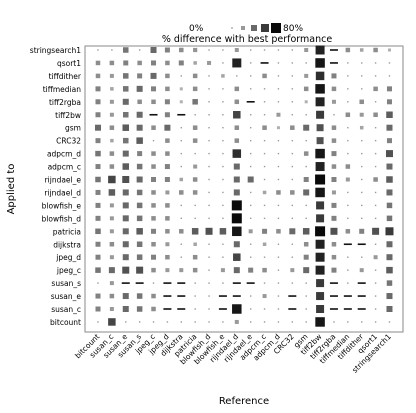 The image size is (416, 413). What do you see at coordinates (256, 28) in the screenshot?
I see `legend-swatches` at bounding box center [256, 28].